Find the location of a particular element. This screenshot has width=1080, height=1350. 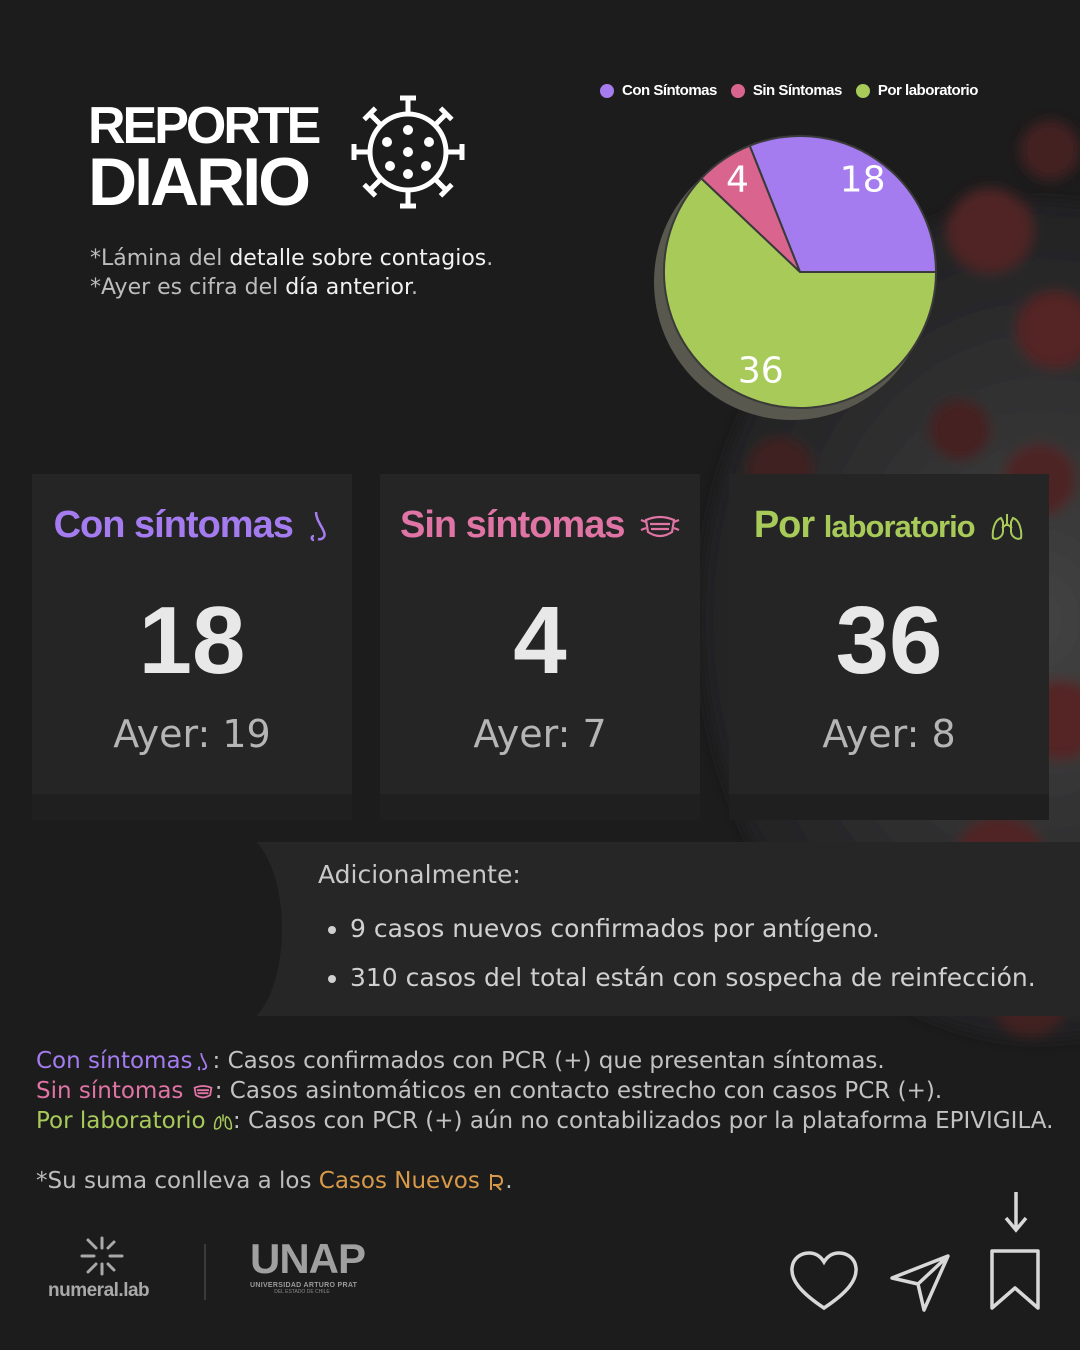

numeral-lab-mark-icon is located at coordinates (103, 1258).